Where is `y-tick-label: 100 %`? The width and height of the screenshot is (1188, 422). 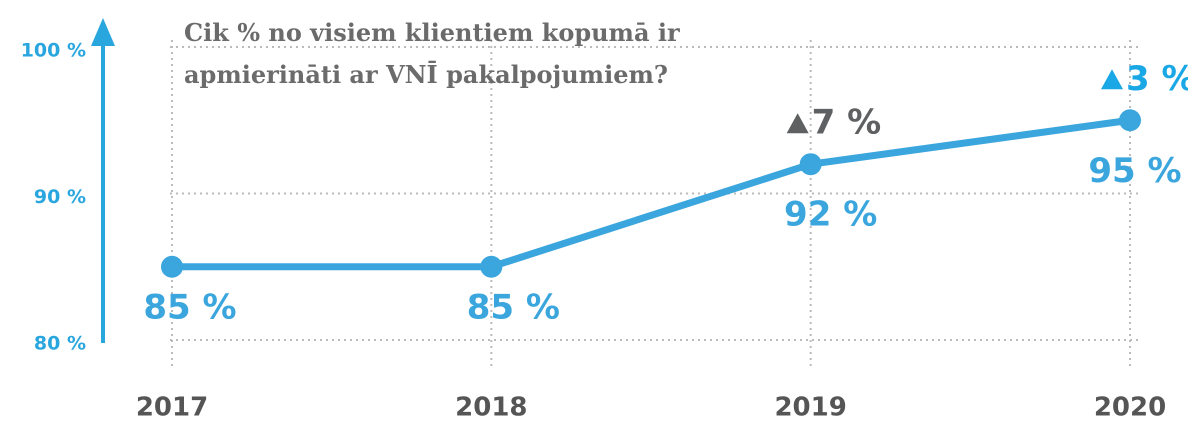 y-tick-label: 100 % is located at coordinates (53, 51).